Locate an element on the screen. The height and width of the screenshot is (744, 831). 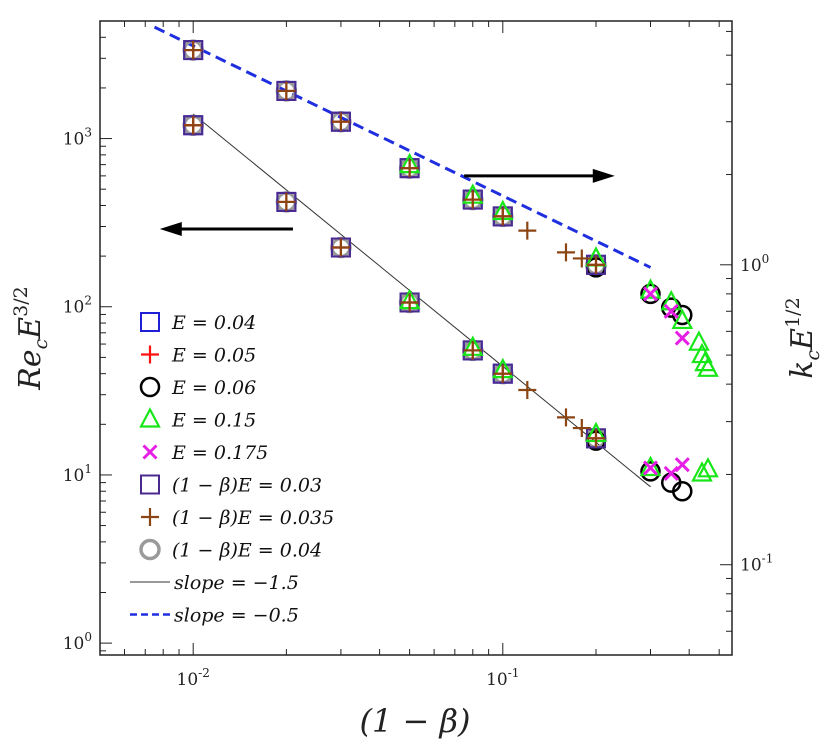
y-right-tick-label-exp: 0 is located at coordinates (766, 259).